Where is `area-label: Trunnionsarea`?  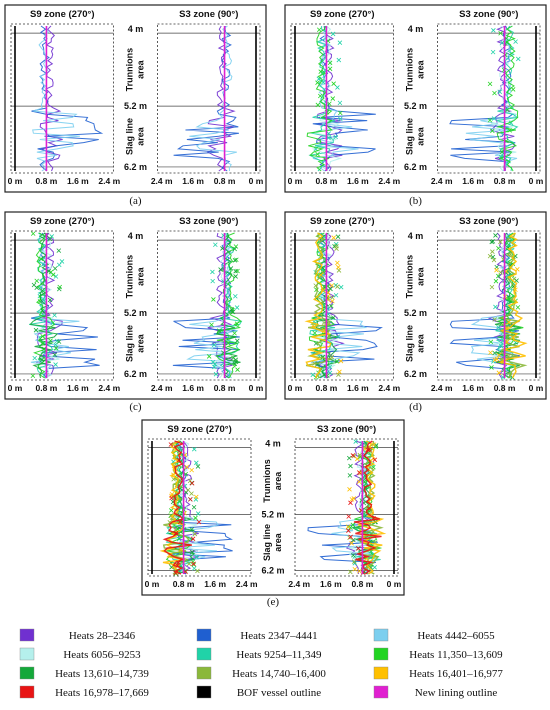
area-label: Trunnionsarea is located at coordinates (415, 70).